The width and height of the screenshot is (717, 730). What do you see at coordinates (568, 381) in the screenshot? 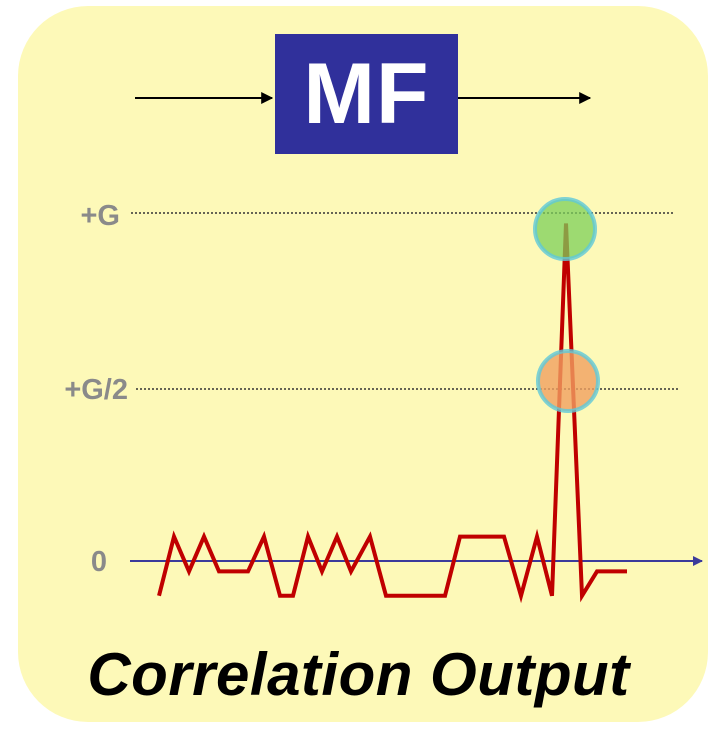
I see `peak-marker-g-half` at bounding box center [568, 381].